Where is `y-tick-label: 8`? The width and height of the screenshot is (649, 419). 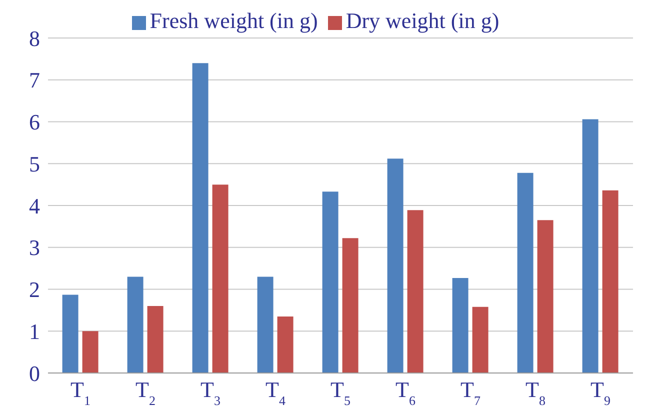 y-tick-label: 8 is located at coordinates (34, 38).